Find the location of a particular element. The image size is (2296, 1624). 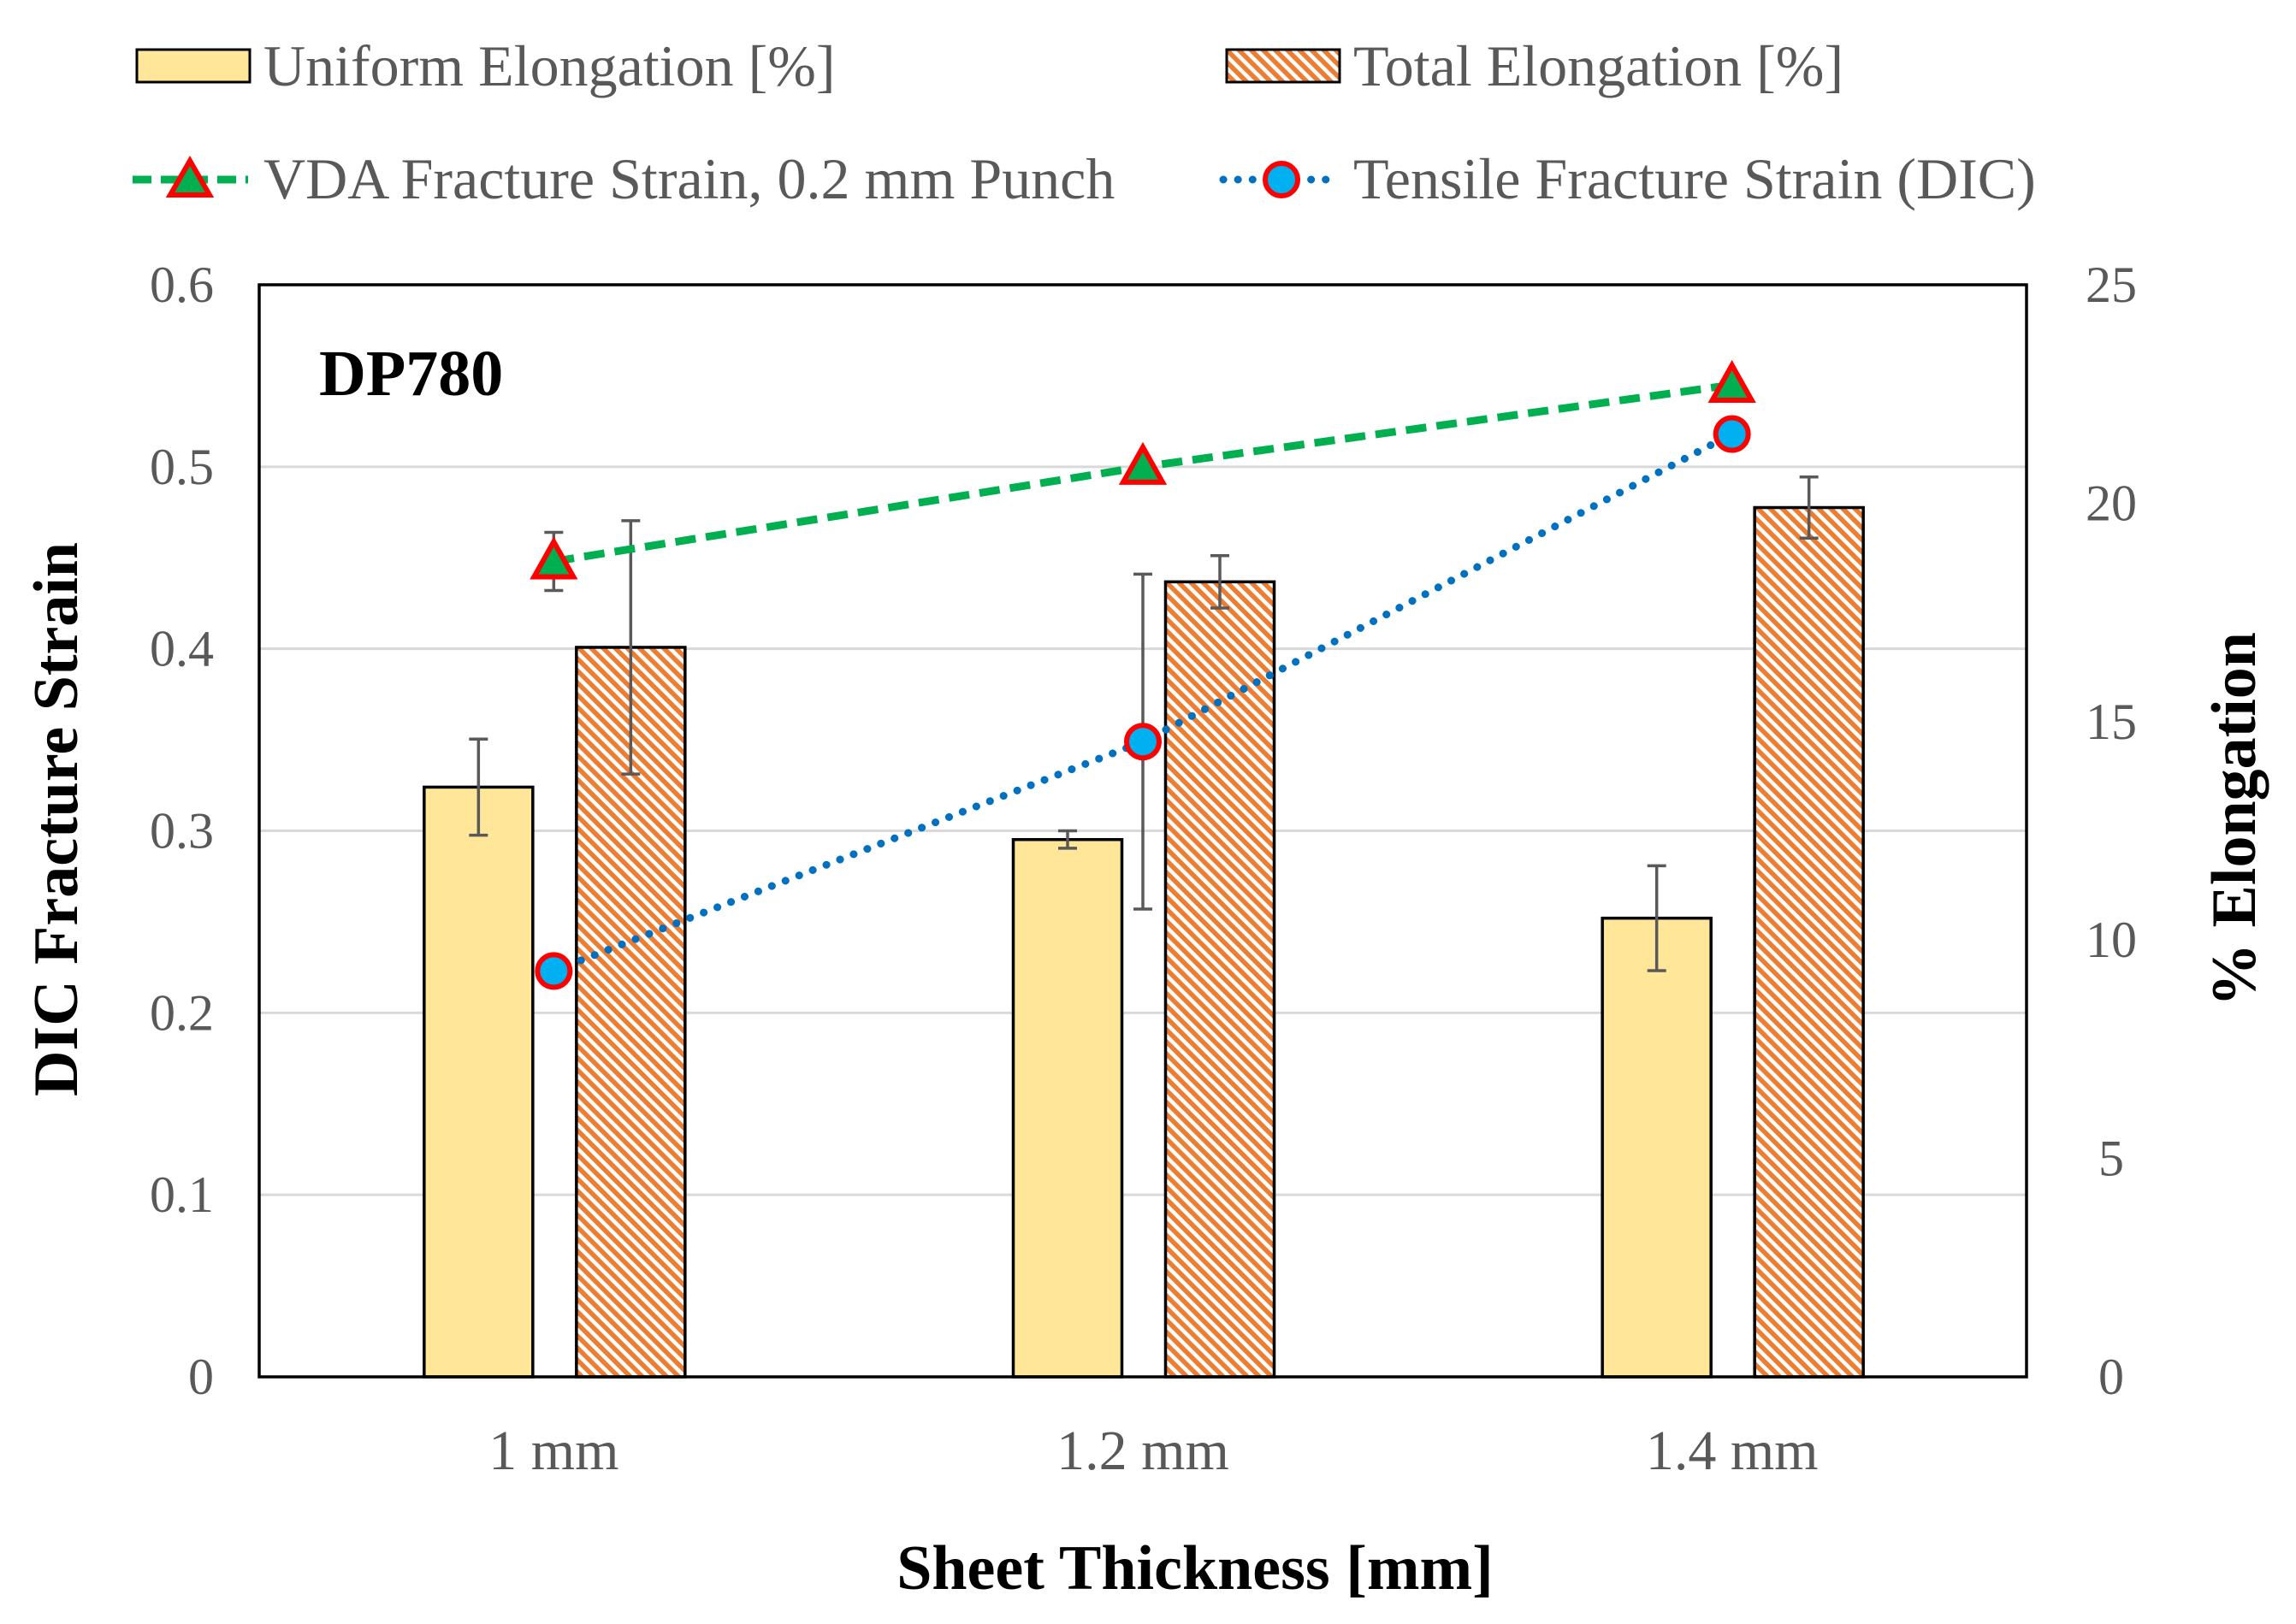

y2-tick-label: 0 is located at coordinates (2111, 1377).